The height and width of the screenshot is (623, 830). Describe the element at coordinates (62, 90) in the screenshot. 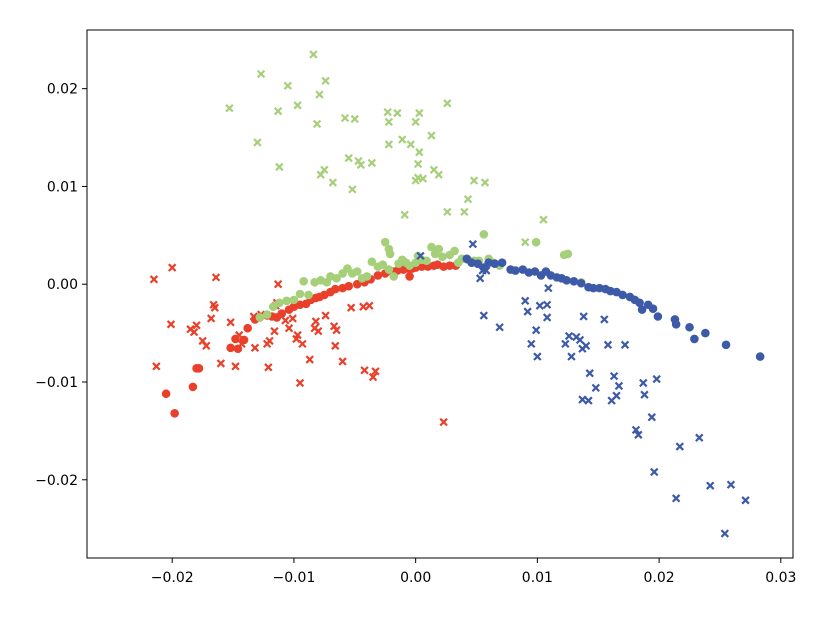

I see `y-tick-label: 0.02` at that location.